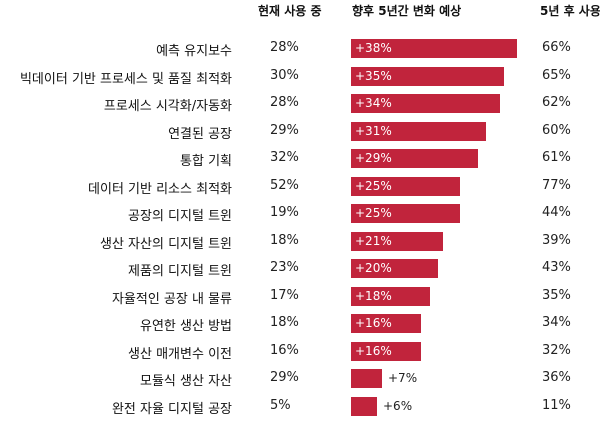 This screenshot has height=424, width=600. Describe the element at coordinates (160, 189) in the screenshot. I see `category-label: 데이터 기반 리소스 최적화` at that location.